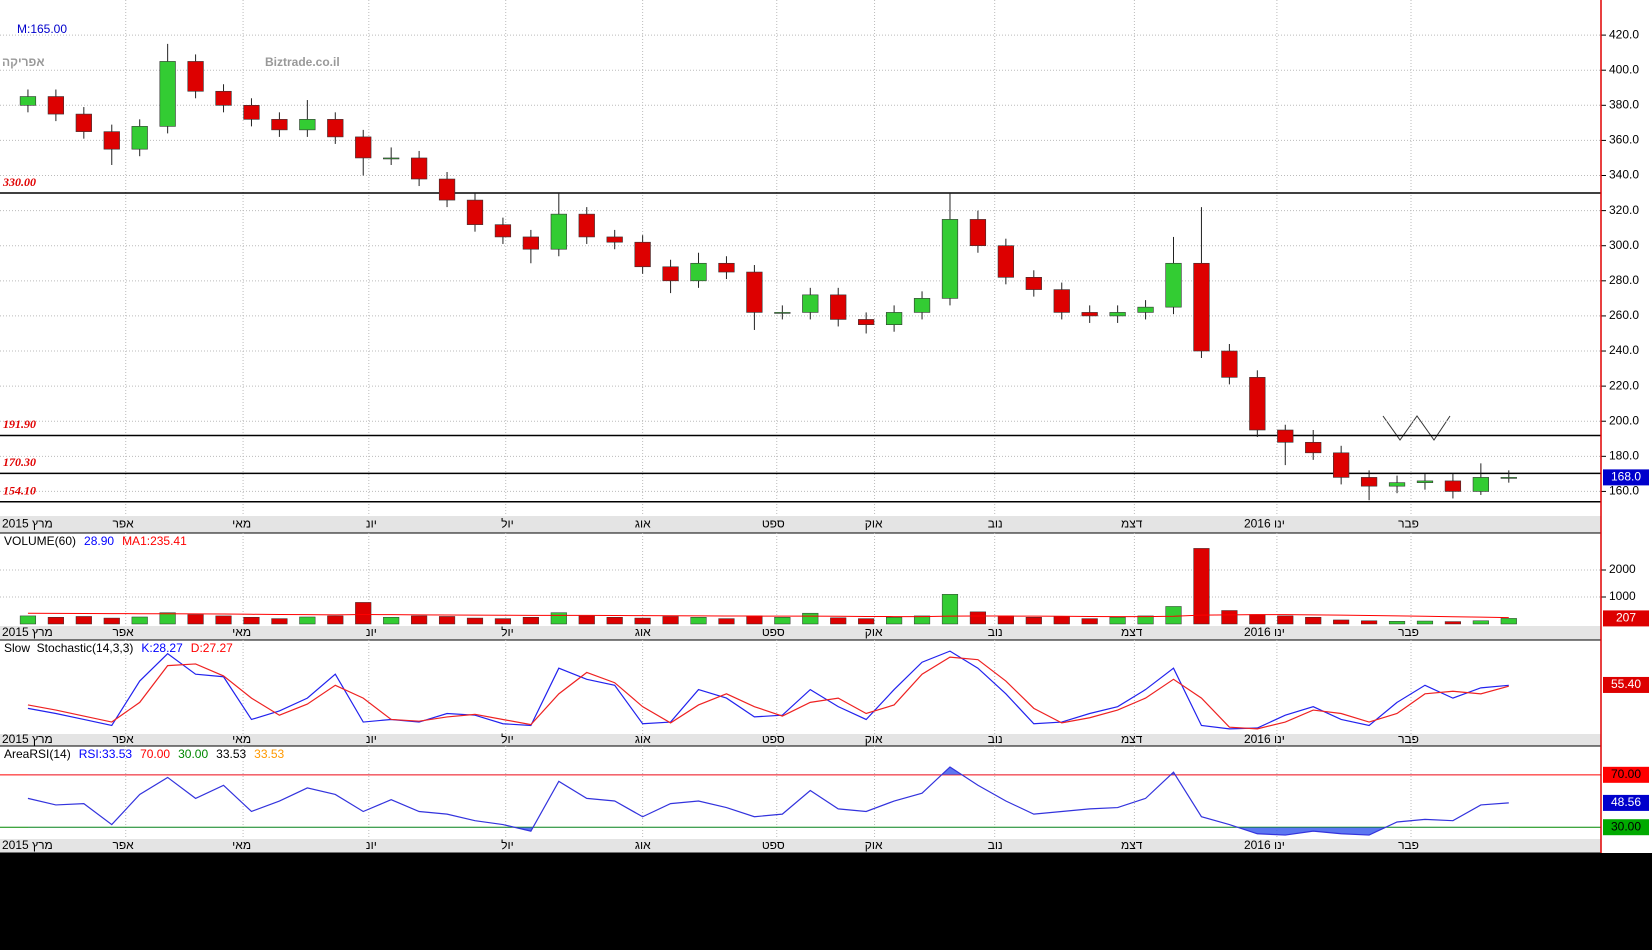 The width and height of the screenshot is (1652, 950). Describe the element at coordinates (1624, 280) in the screenshot. I see `y-tick-label: 280.0` at that location.